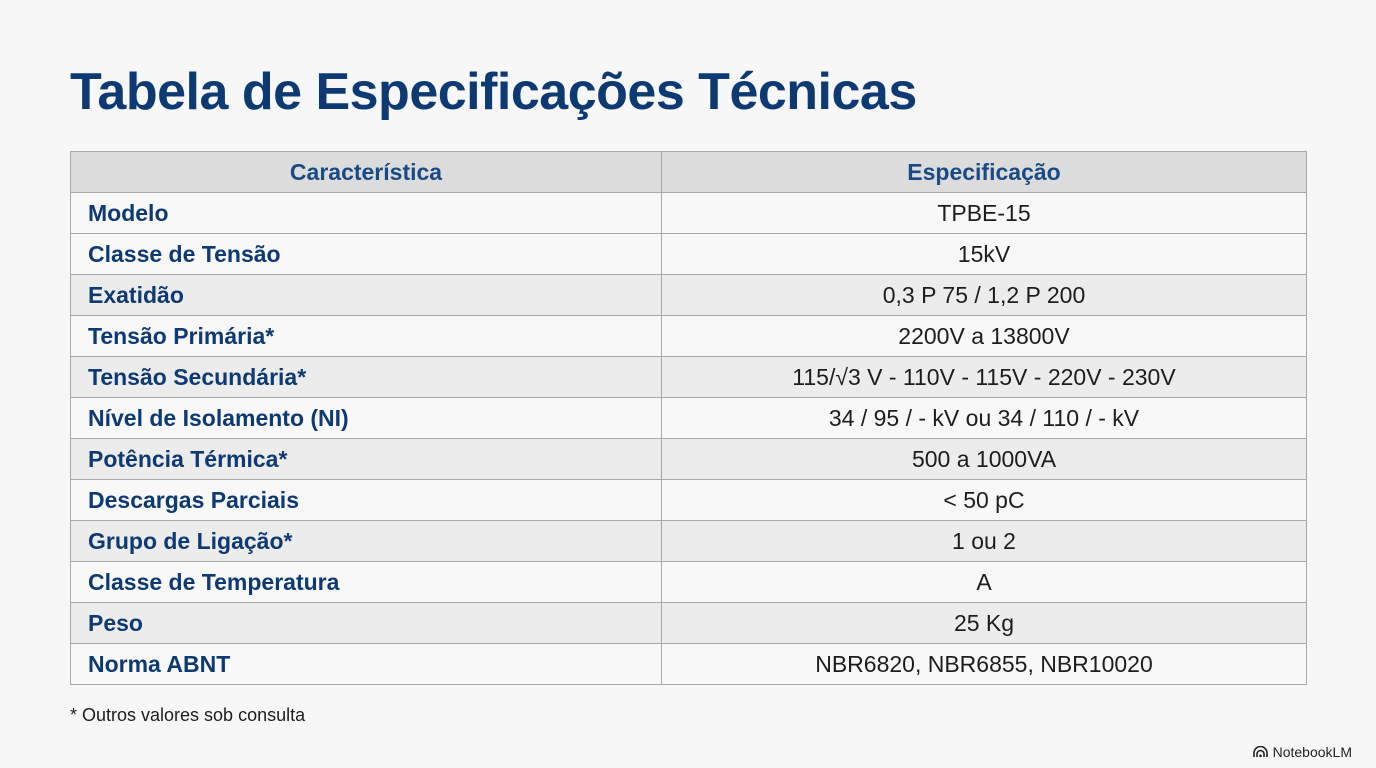 Image resolution: width=1376 pixels, height=768 pixels. Describe the element at coordinates (984, 336) in the screenshot. I see `row-value: 2200V a 13800V` at that location.